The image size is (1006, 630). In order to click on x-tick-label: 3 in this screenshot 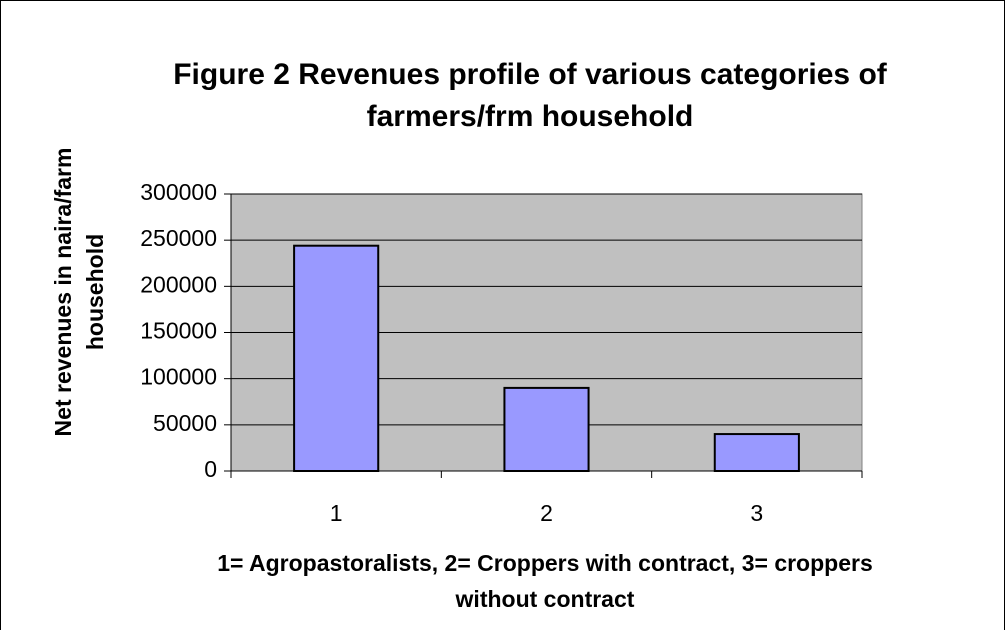, I will do `click(756, 513)`.